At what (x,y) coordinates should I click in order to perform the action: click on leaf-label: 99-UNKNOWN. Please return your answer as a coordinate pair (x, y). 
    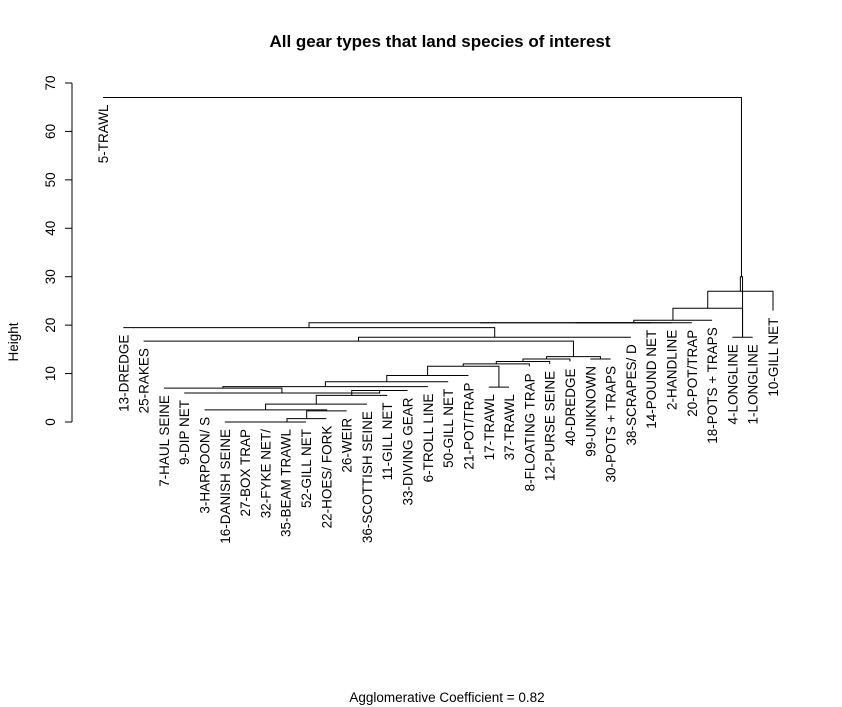
    Looking at the image, I should click on (590, 411).